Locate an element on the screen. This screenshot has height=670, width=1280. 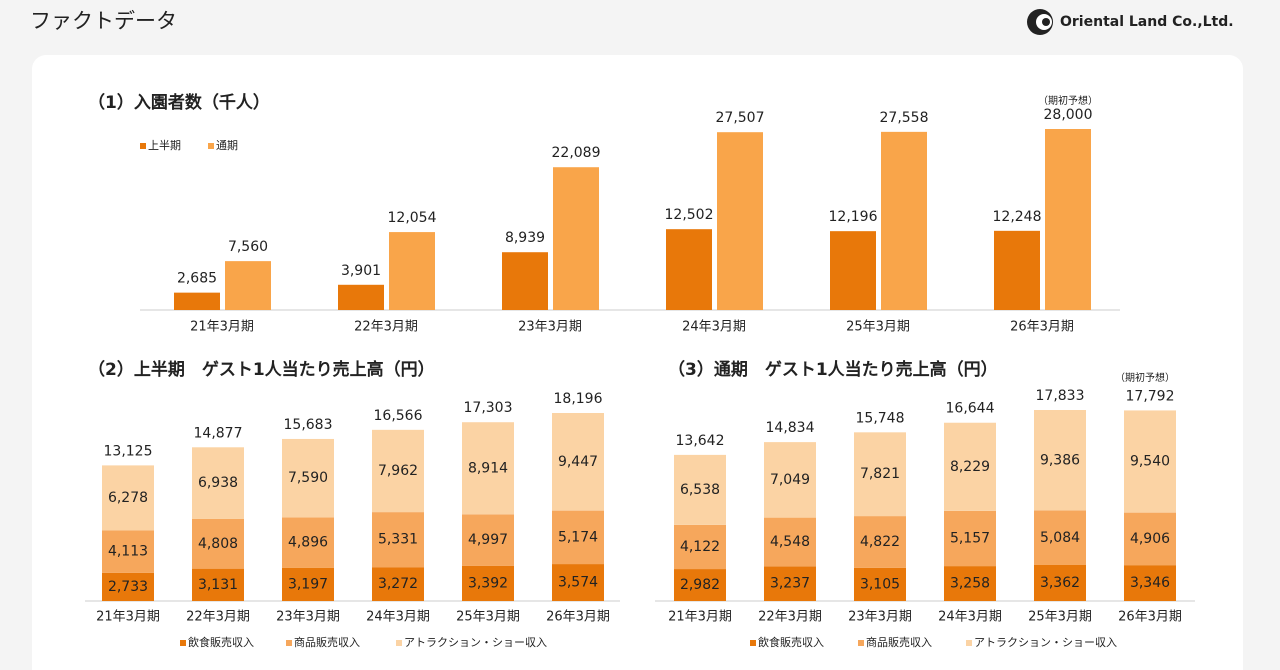
total-label: 17,833 is located at coordinates (1060, 396).